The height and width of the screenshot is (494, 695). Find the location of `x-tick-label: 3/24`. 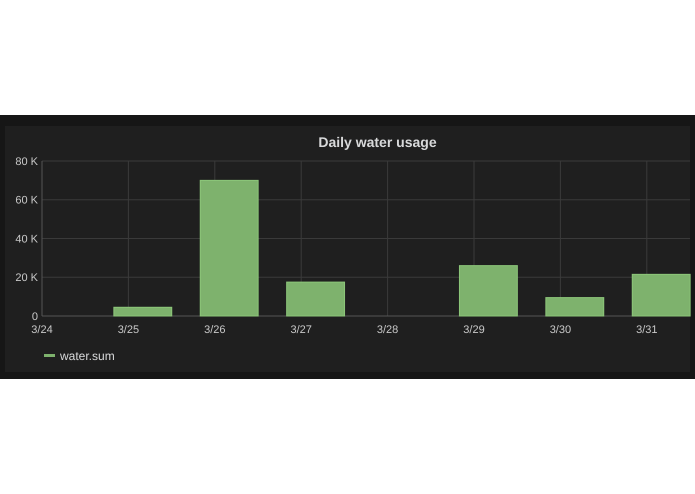

x-tick-label: 3/24 is located at coordinates (42, 330).